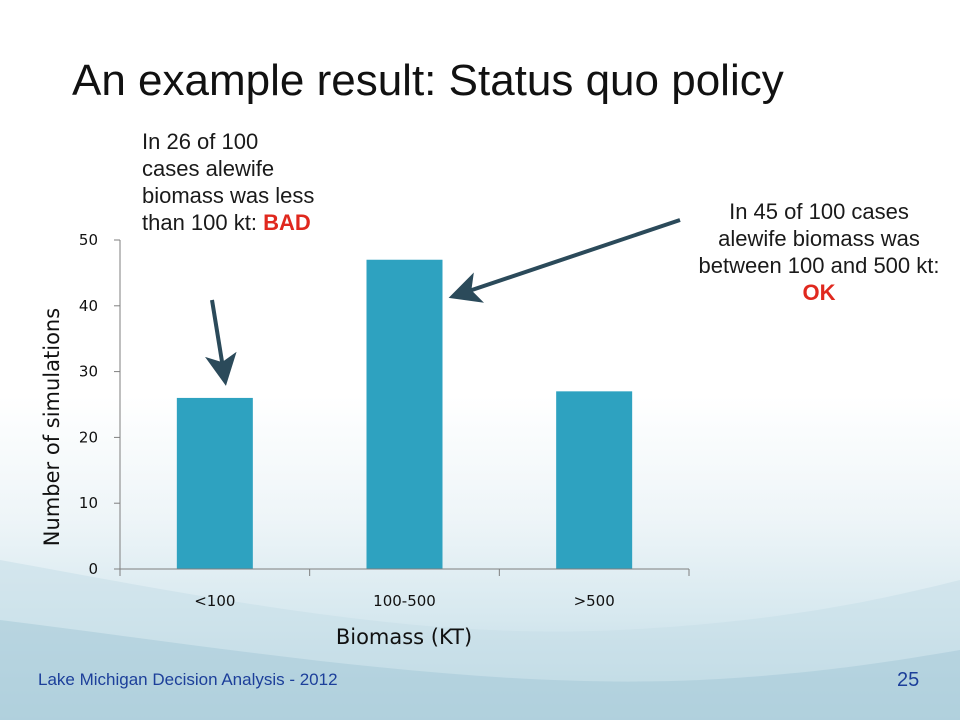 The width and height of the screenshot is (960, 720). I want to click on y-tick-label-0: 0, so click(93, 569).